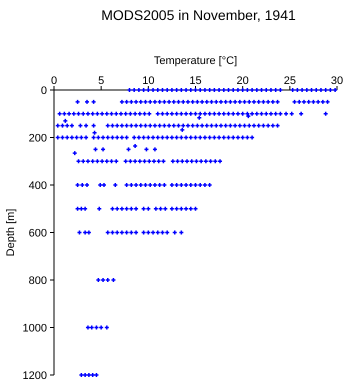  What do you see at coordinates (290, 81) in the screenshot?
I see `x-tick-label: 25` at bounding box center [290, 81].